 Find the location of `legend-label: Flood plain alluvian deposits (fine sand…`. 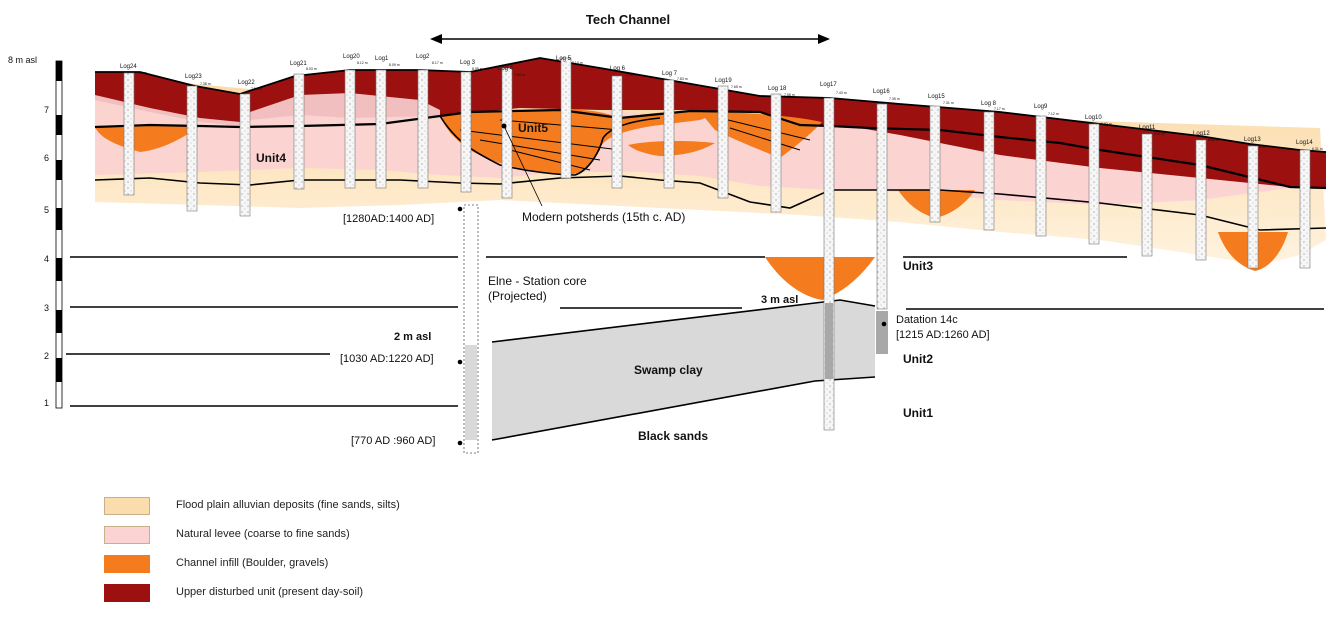

legend-label: Flood plain alluvian deposits (fine sand… is located at coordinates (288, 505).